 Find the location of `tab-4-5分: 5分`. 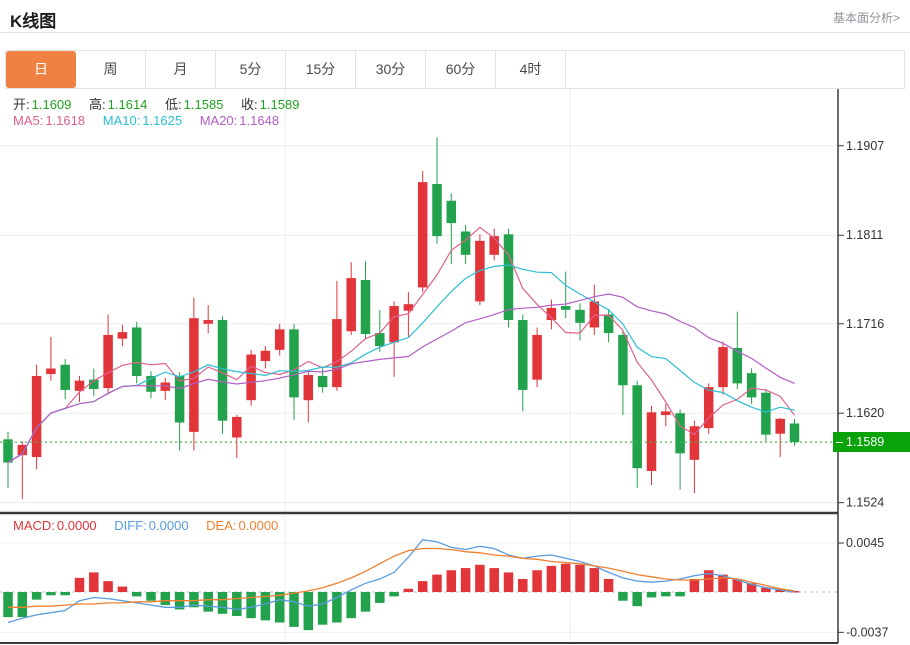

tab-4-5分: 5分 is located at coordinates (251, 69).